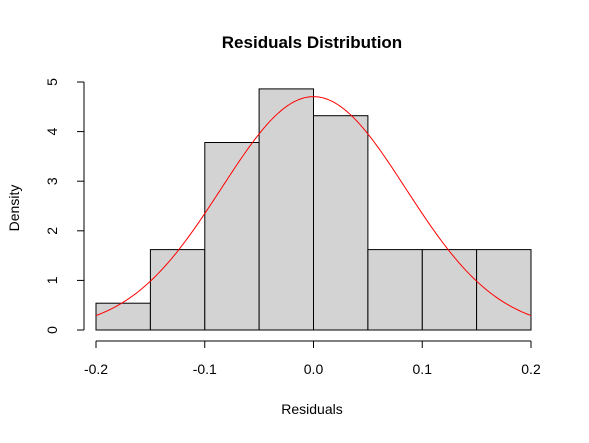  What do you see at coordinates (52, 280) in the screenshot?
I see `y-tick-label: 1` at bounding box center [52, 280].